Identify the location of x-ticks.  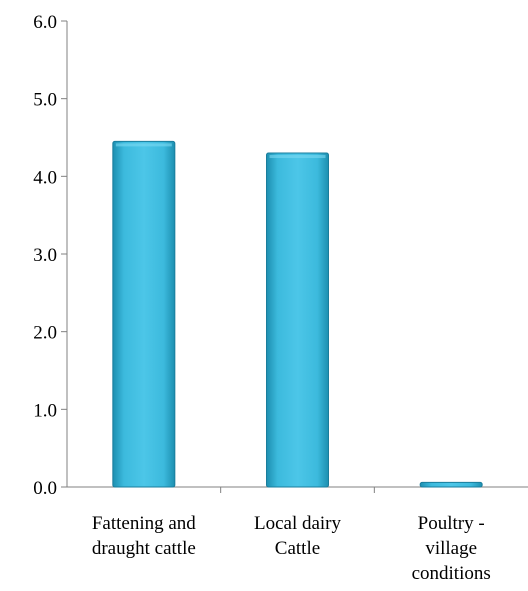
(297, 490).